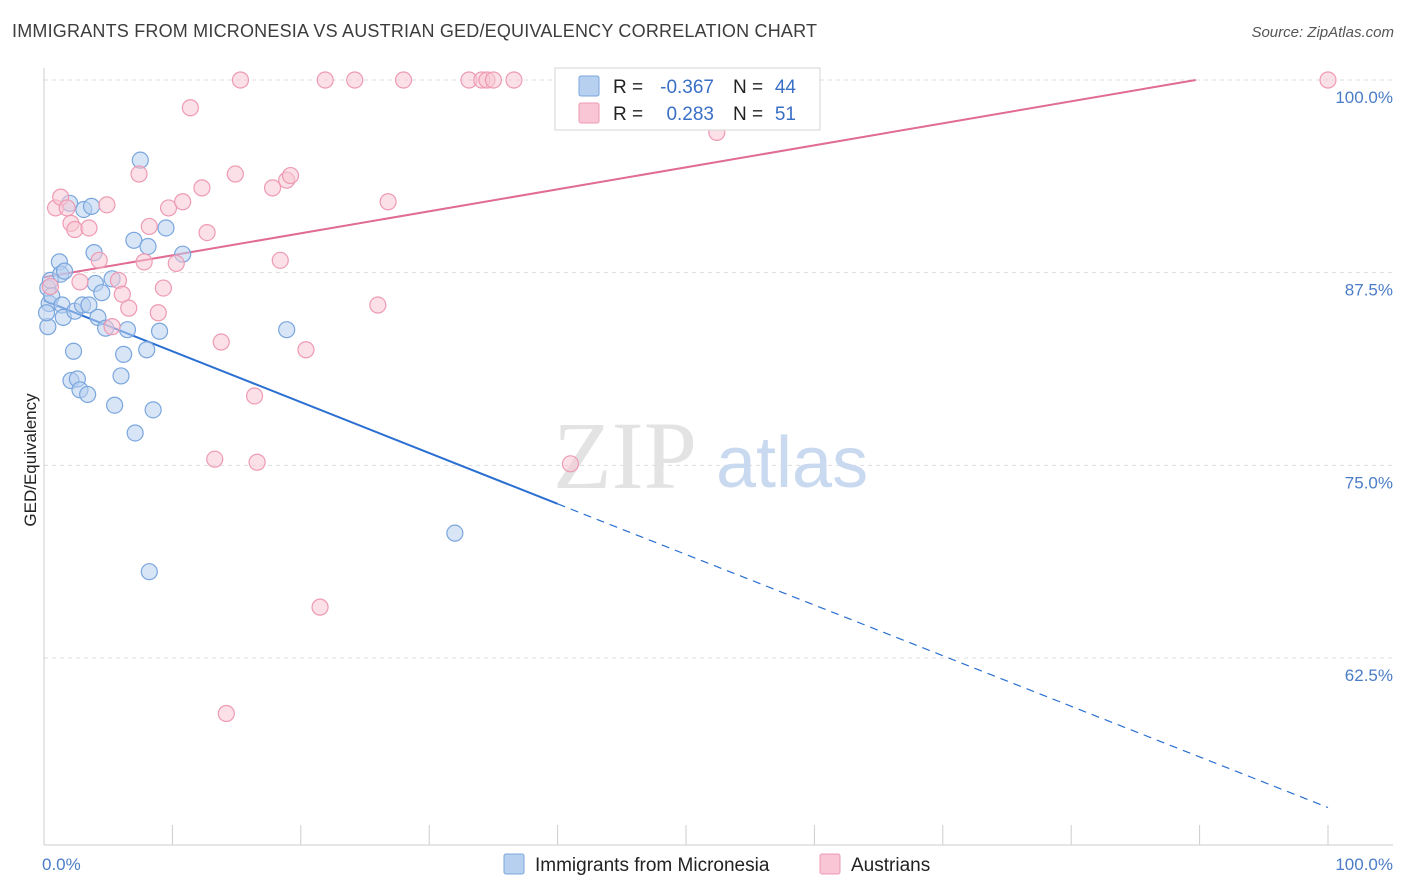 The height and width of the screenshot is (892, 1406). I want to click on legend-swatch-austrians, so click(589, 113).